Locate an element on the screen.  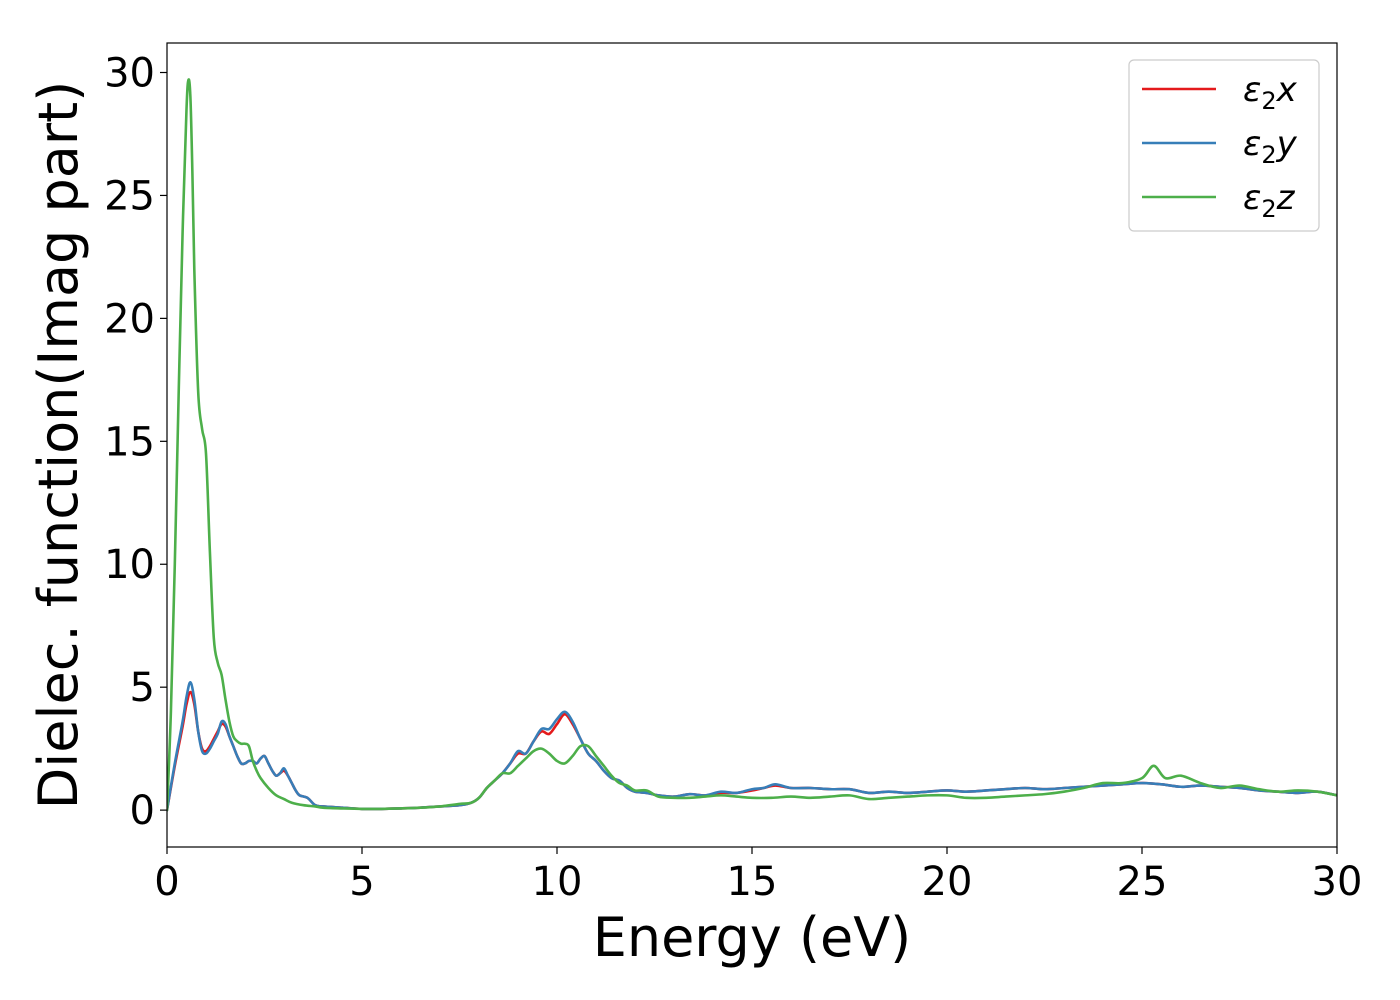
x-axis-title: Energy (eV) is located at coordinates (752, 937).